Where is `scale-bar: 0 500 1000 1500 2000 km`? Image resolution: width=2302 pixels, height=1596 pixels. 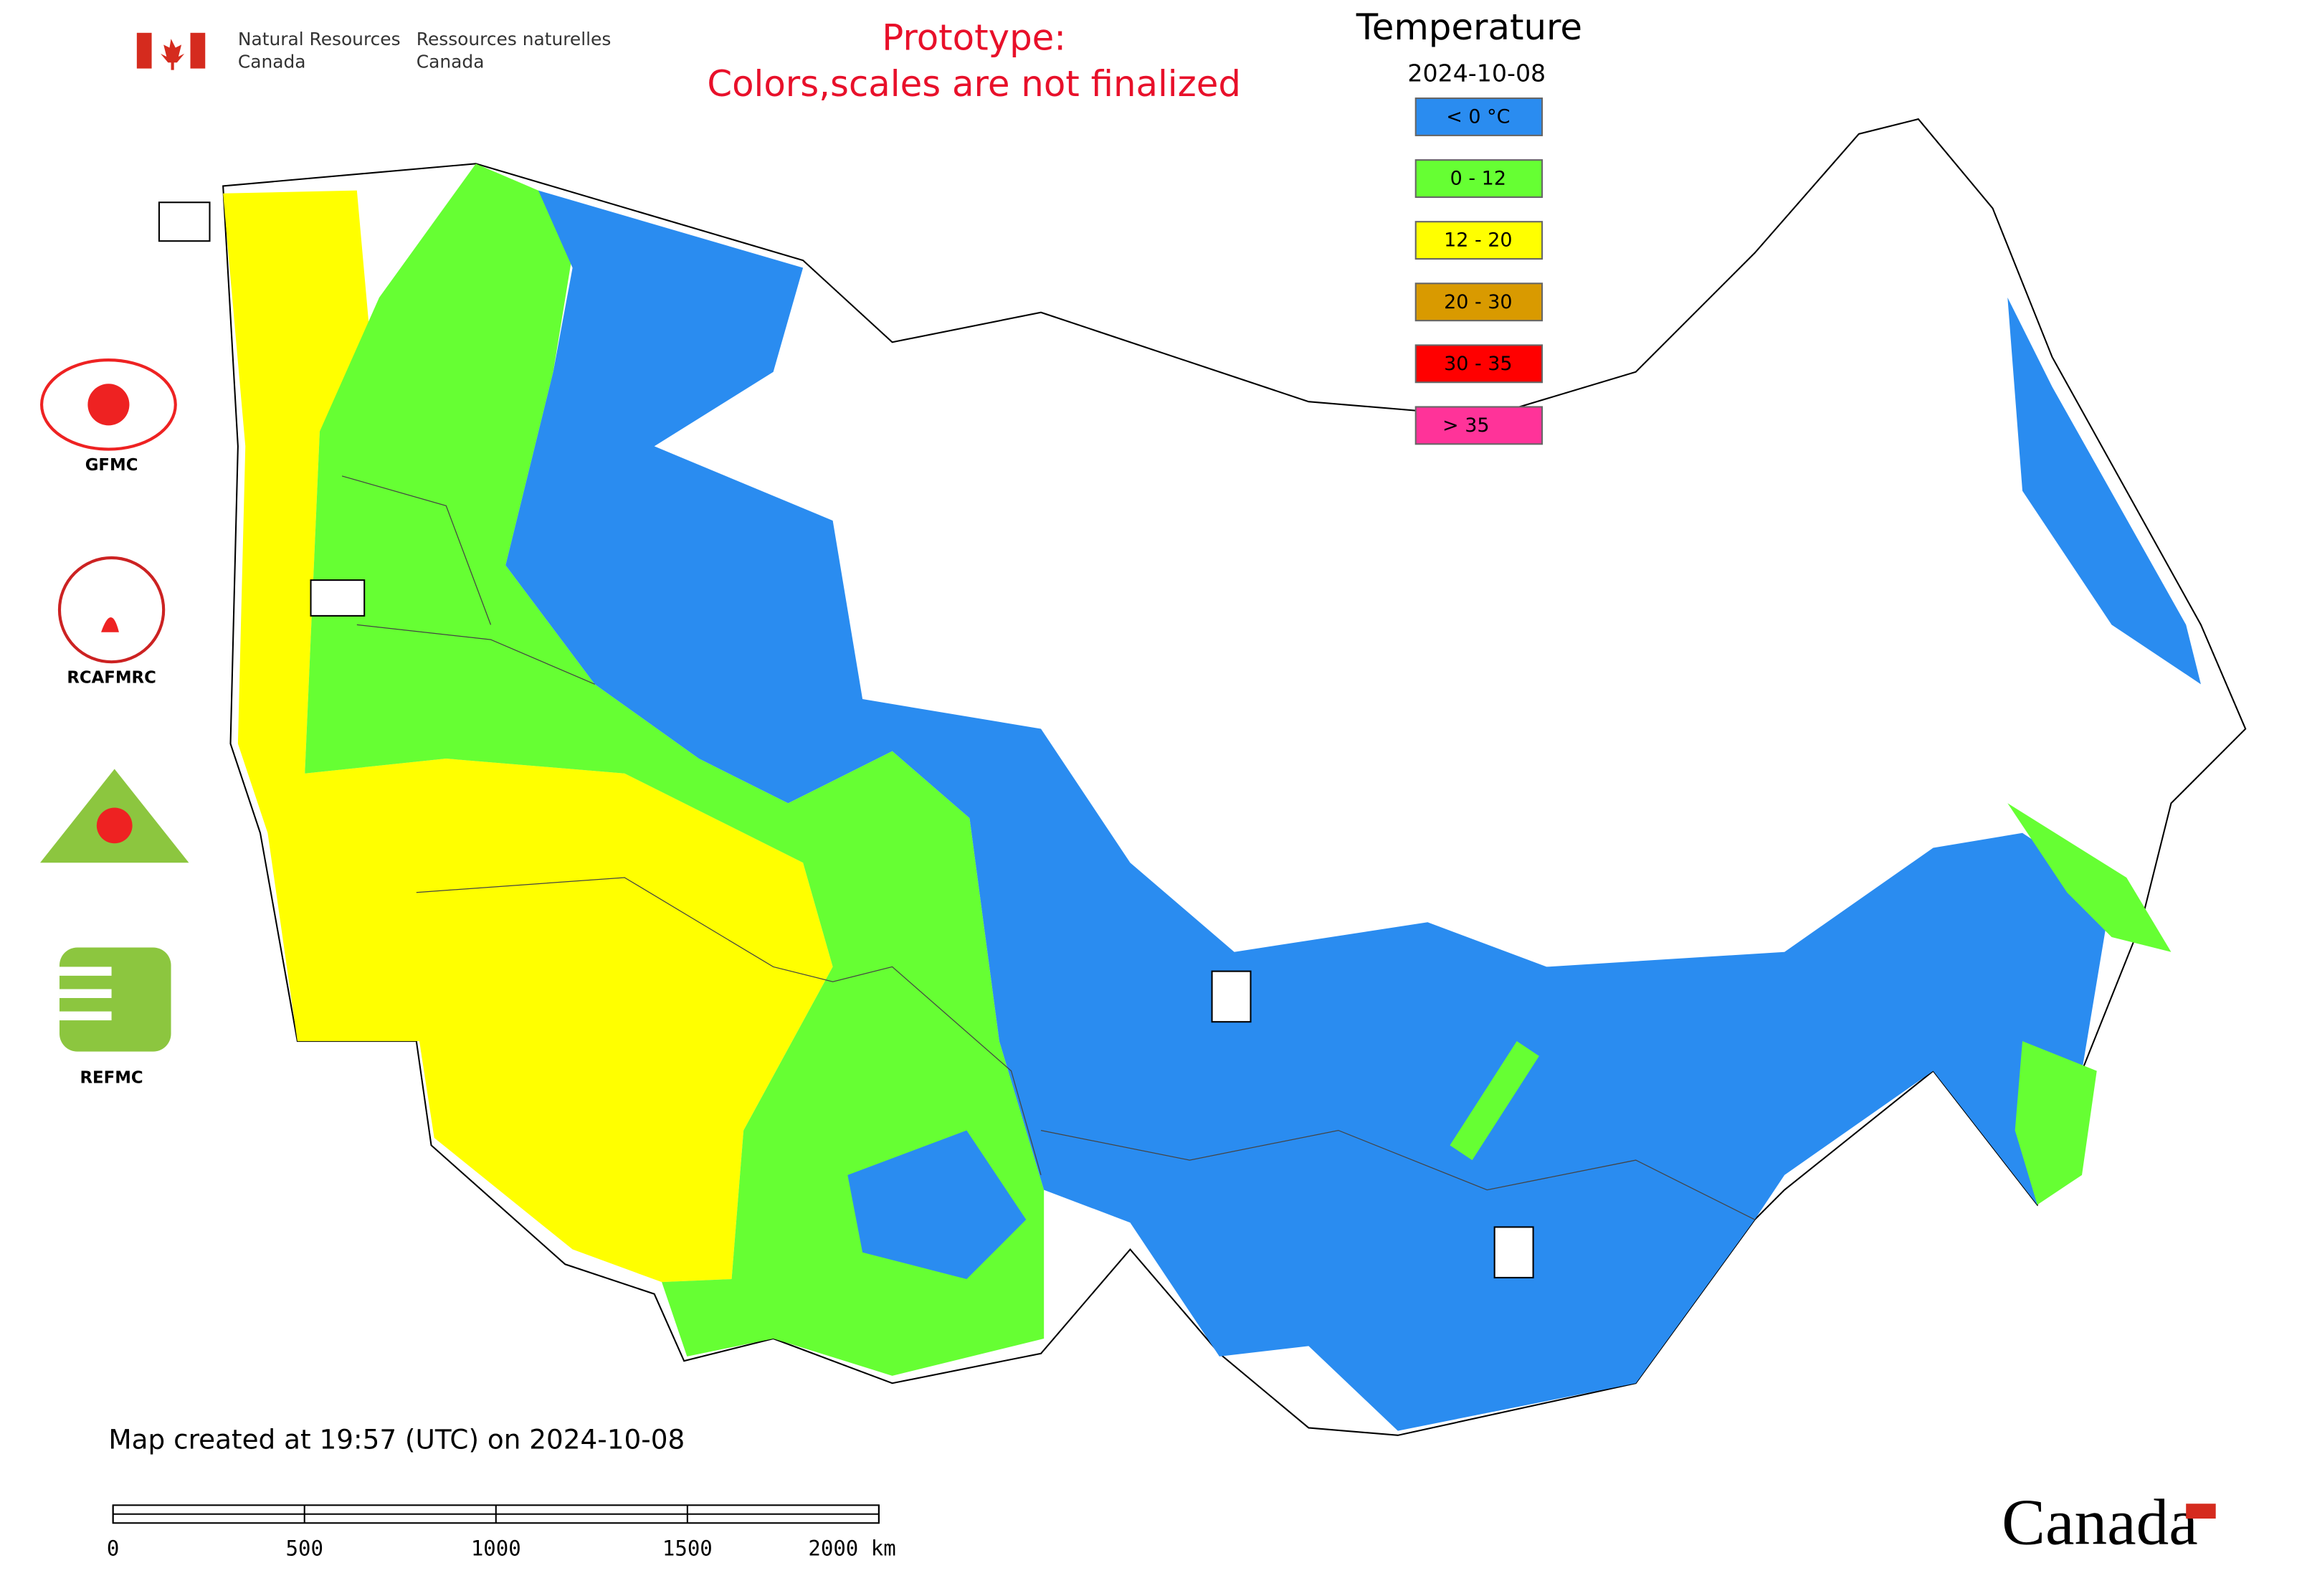
scale-bar: 0 500 1000 1500 2000 km is located at coordinates (502, 1532).